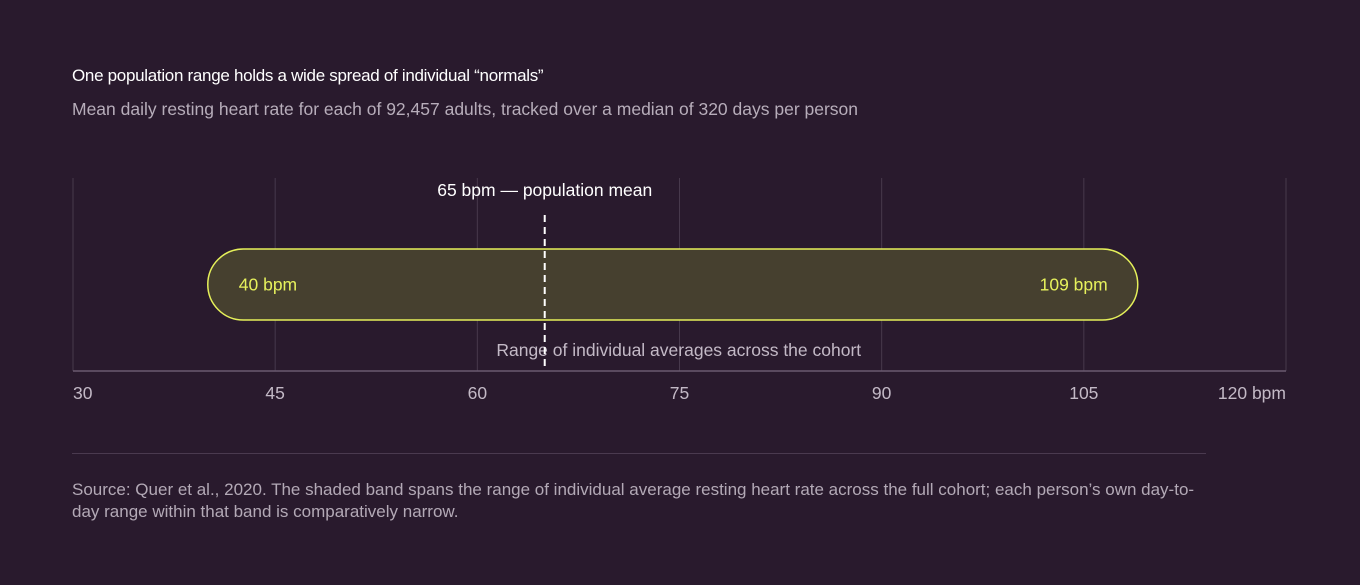 This screenshot has height=585, width=1360. I want to click on population-mean-label: 65 bpm — population mean, so click(544, 190).